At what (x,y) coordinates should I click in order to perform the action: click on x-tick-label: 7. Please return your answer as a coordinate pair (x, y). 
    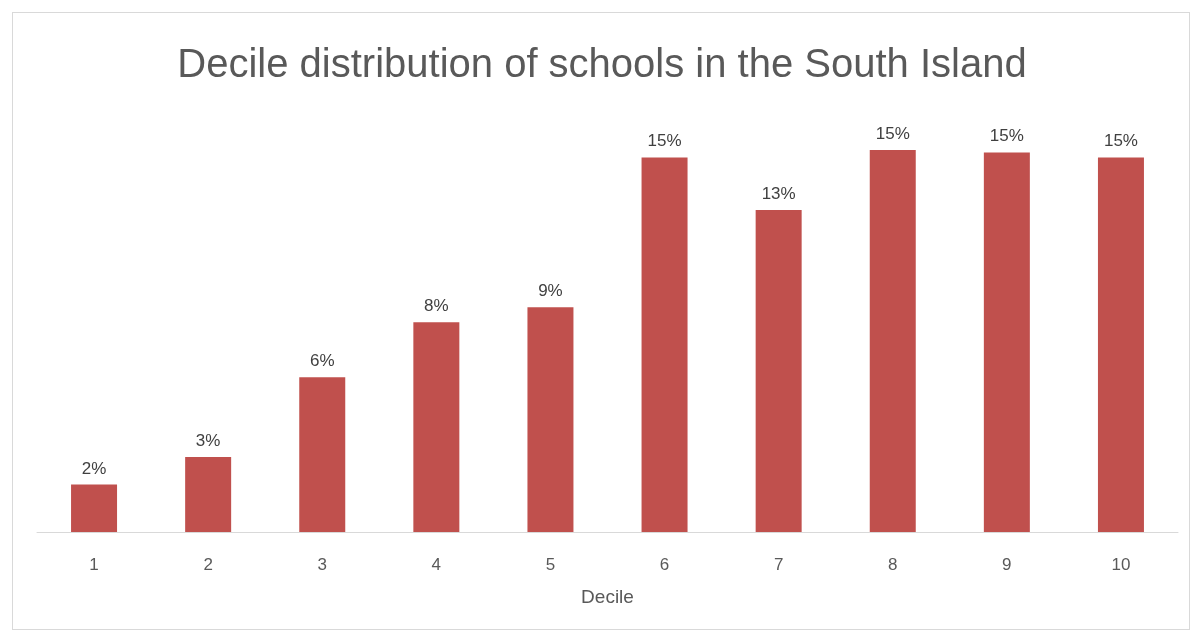
    Looking at the image, I should click on (778, 564).